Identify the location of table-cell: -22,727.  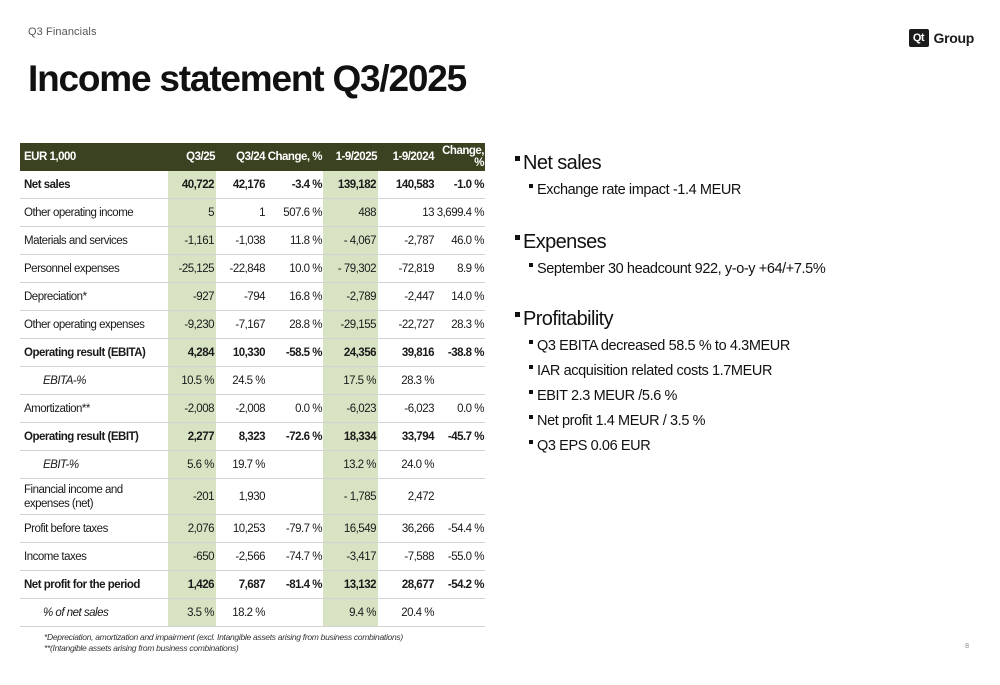
(406, 324).